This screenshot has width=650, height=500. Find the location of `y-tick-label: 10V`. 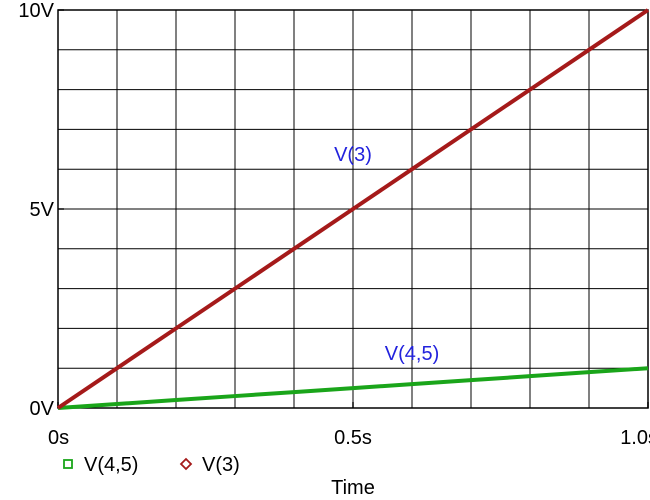

y-tick-label: 10V is located at coordinates (36, 11).